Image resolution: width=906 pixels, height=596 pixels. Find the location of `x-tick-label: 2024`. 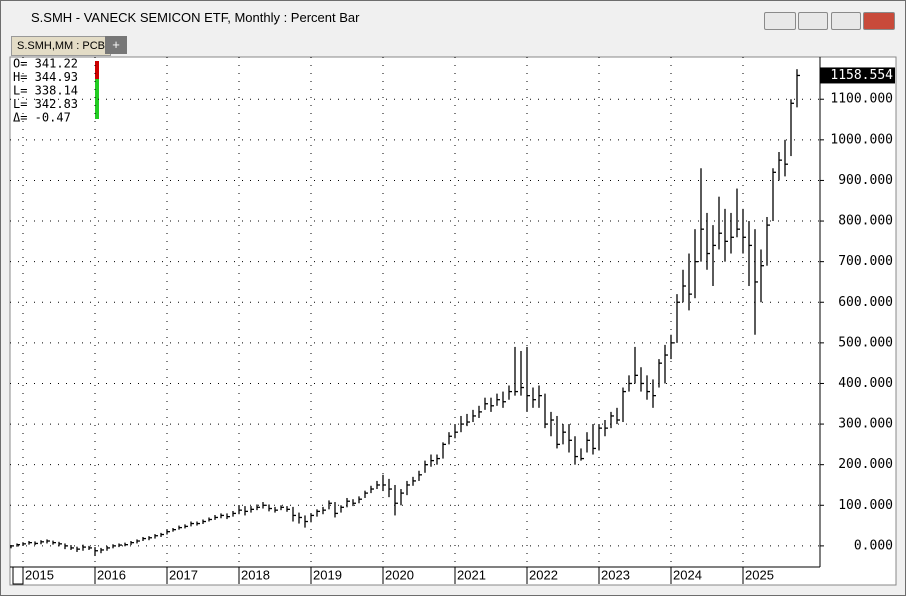

x-tick-label: 2024 is located at coordinates (687, 574).